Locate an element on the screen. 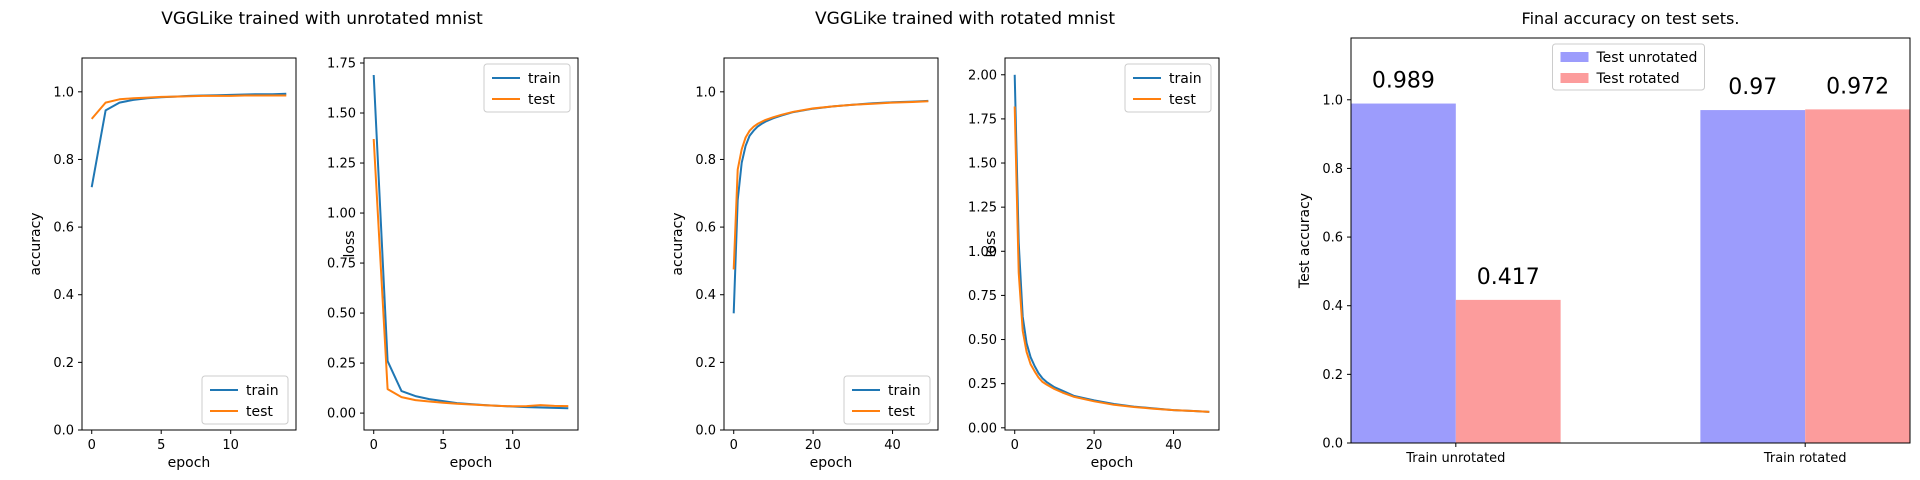  y-tick-label: 0.00 is located at coordinates (341, 414).